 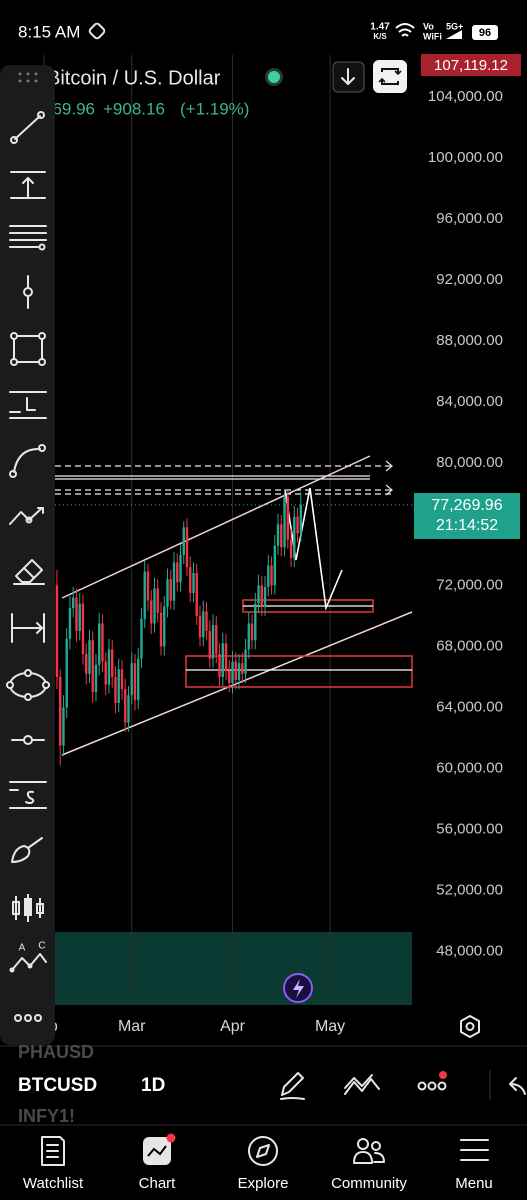 I want to click on channel-upper, so click(x=216, y=527).